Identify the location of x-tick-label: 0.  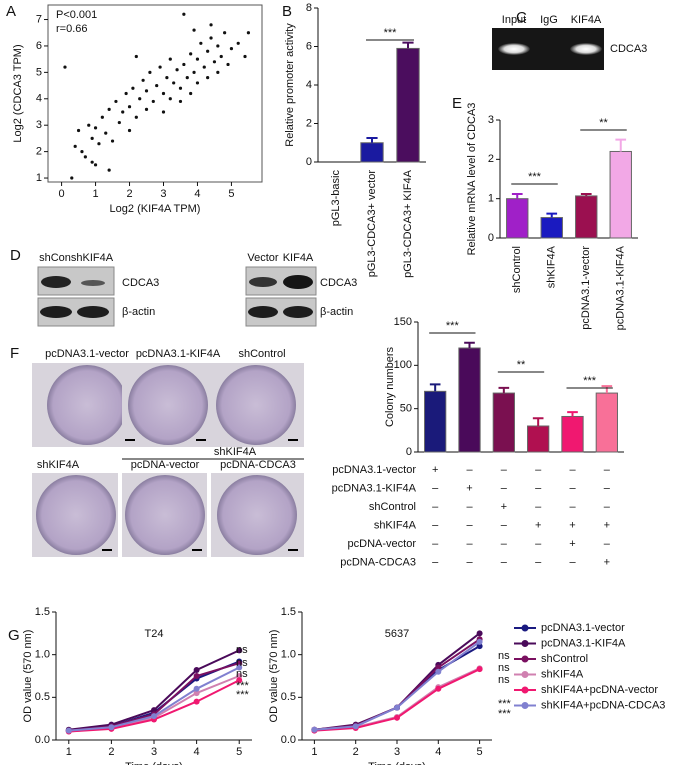
(62, 194).